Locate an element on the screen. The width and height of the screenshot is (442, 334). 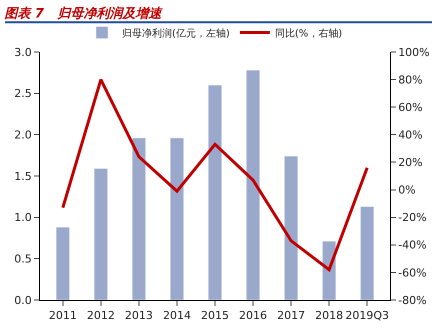
y-tick-label: 2.0 is located at coordinates (23, 135).